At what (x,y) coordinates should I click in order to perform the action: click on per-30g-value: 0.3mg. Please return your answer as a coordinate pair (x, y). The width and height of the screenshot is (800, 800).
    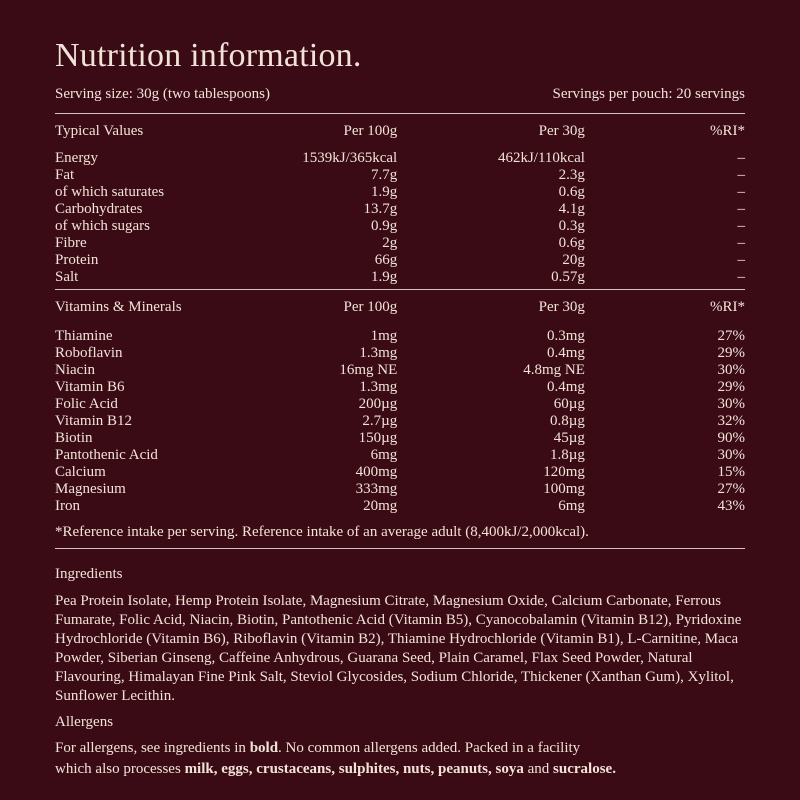
    Looking at the image, I should click on (565, 336).